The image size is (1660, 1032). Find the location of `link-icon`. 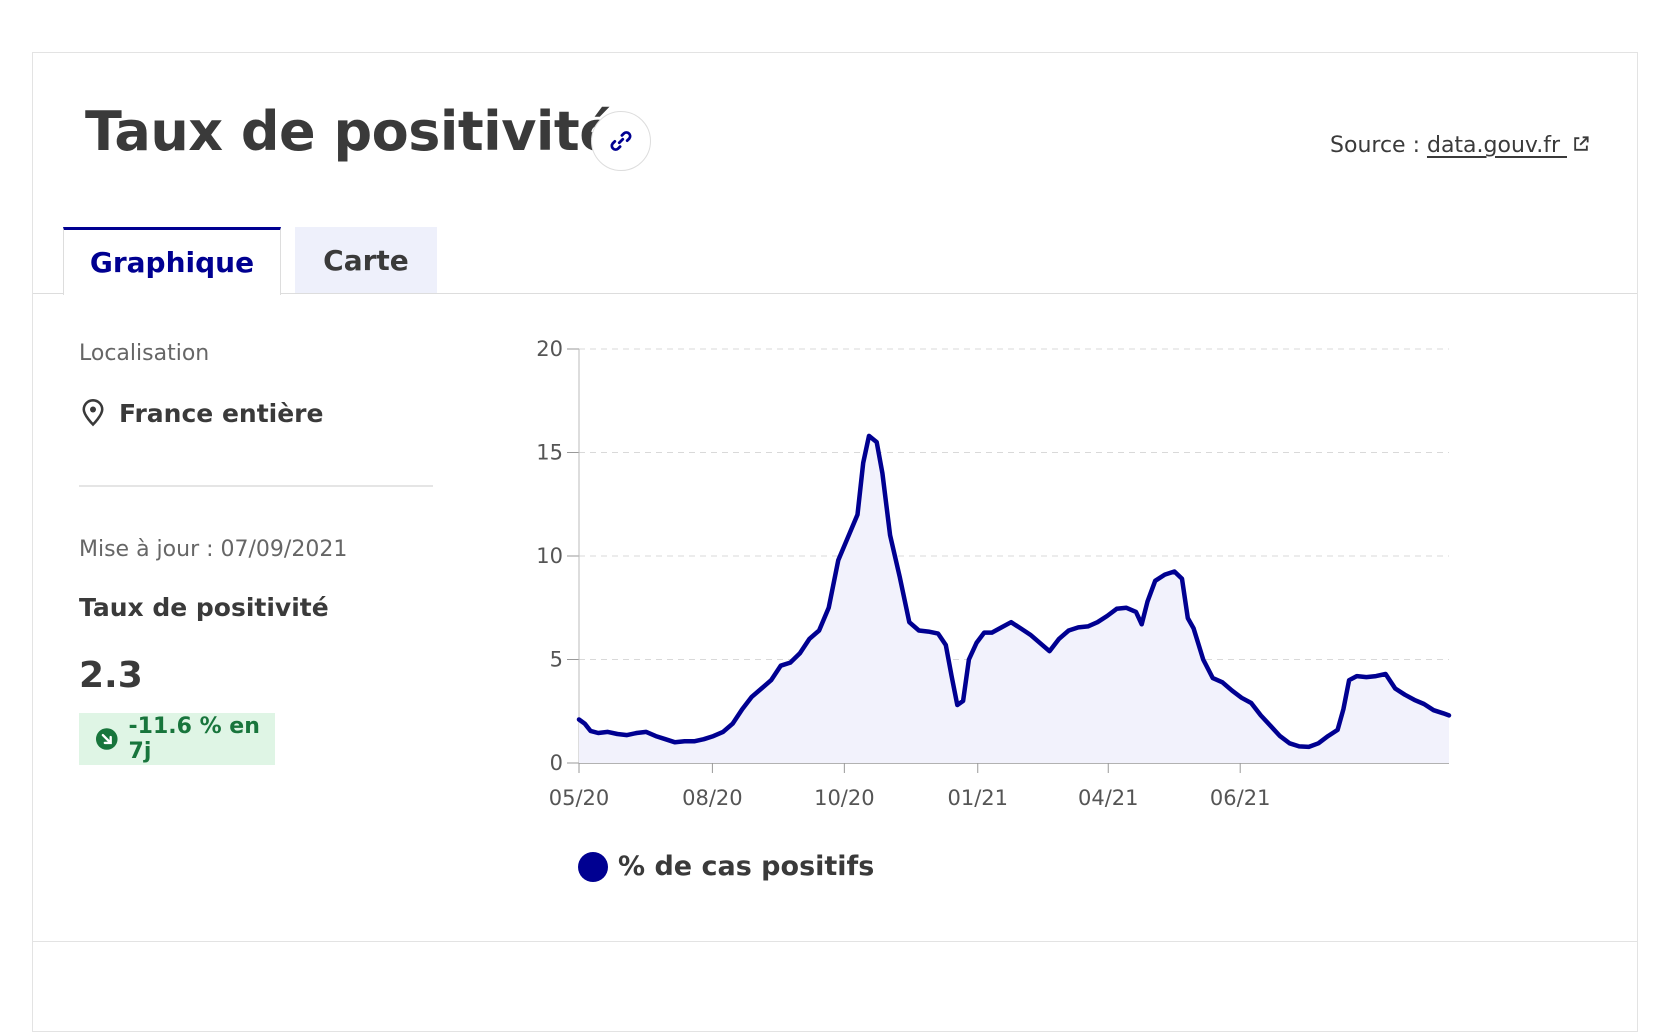

link-icon is located at coordinates (621, 141).